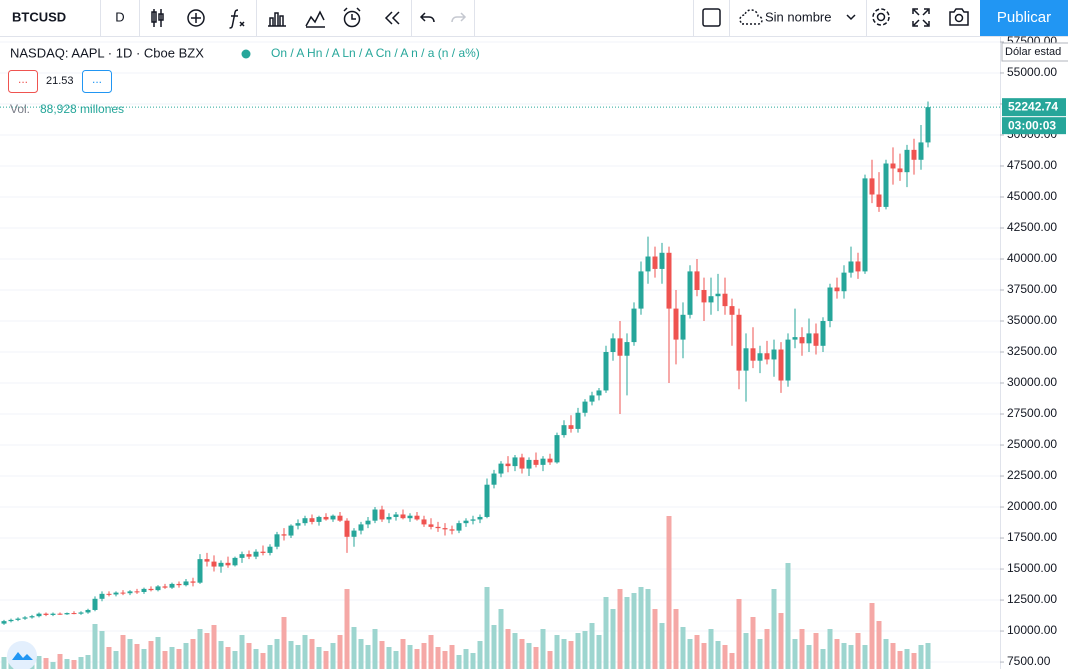 The width and height of the screenshot is (1068, 669). I want to click on logo, so click(22, 655).